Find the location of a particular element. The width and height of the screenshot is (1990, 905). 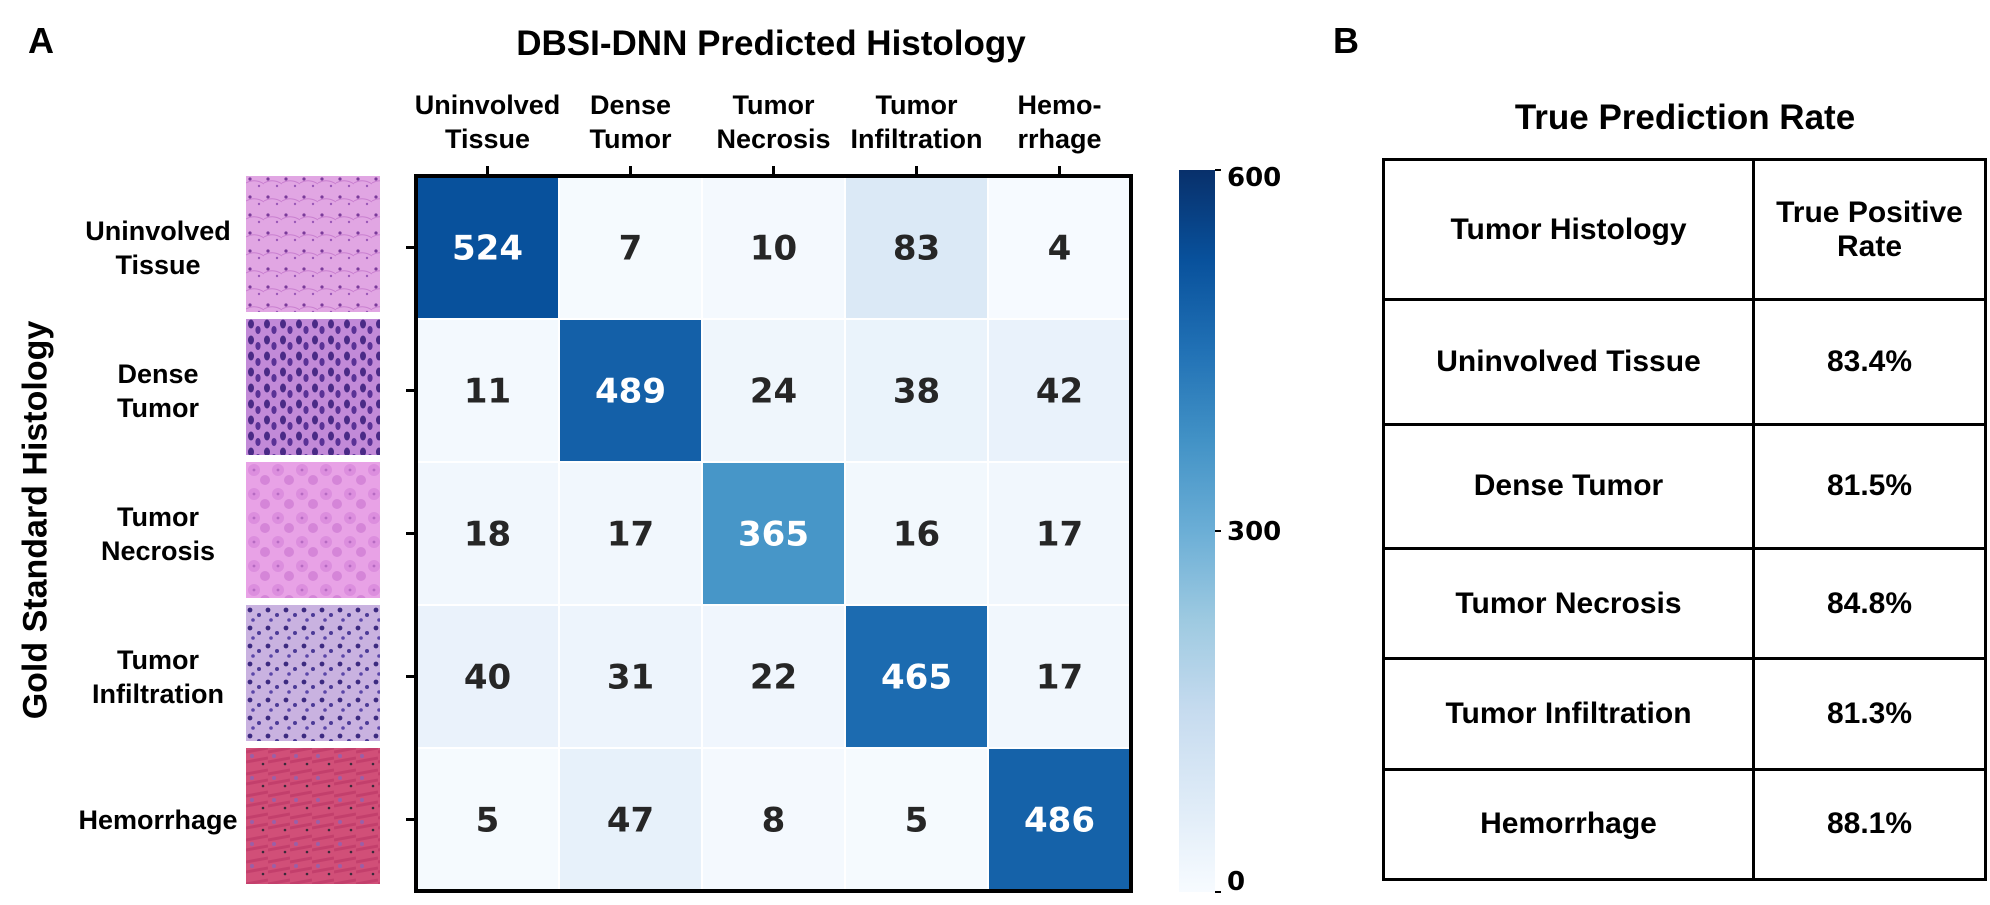

histology-cell: Hemorrhage is located at coordinates (1568, 824).